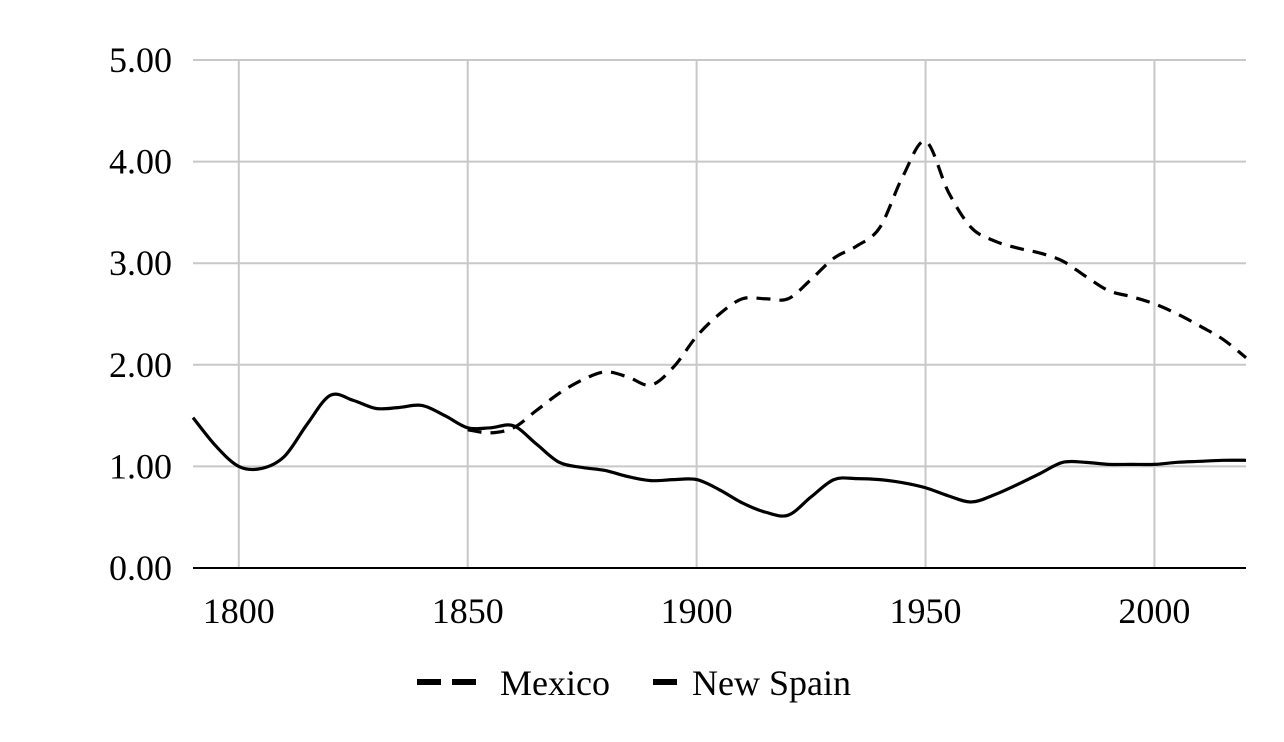 This screenshot has width=1284, height=742. What do you see at coordinates (926, 611) in the screenshot?
I see `x-tick-label: 1950` at bounding box center [926, 611].